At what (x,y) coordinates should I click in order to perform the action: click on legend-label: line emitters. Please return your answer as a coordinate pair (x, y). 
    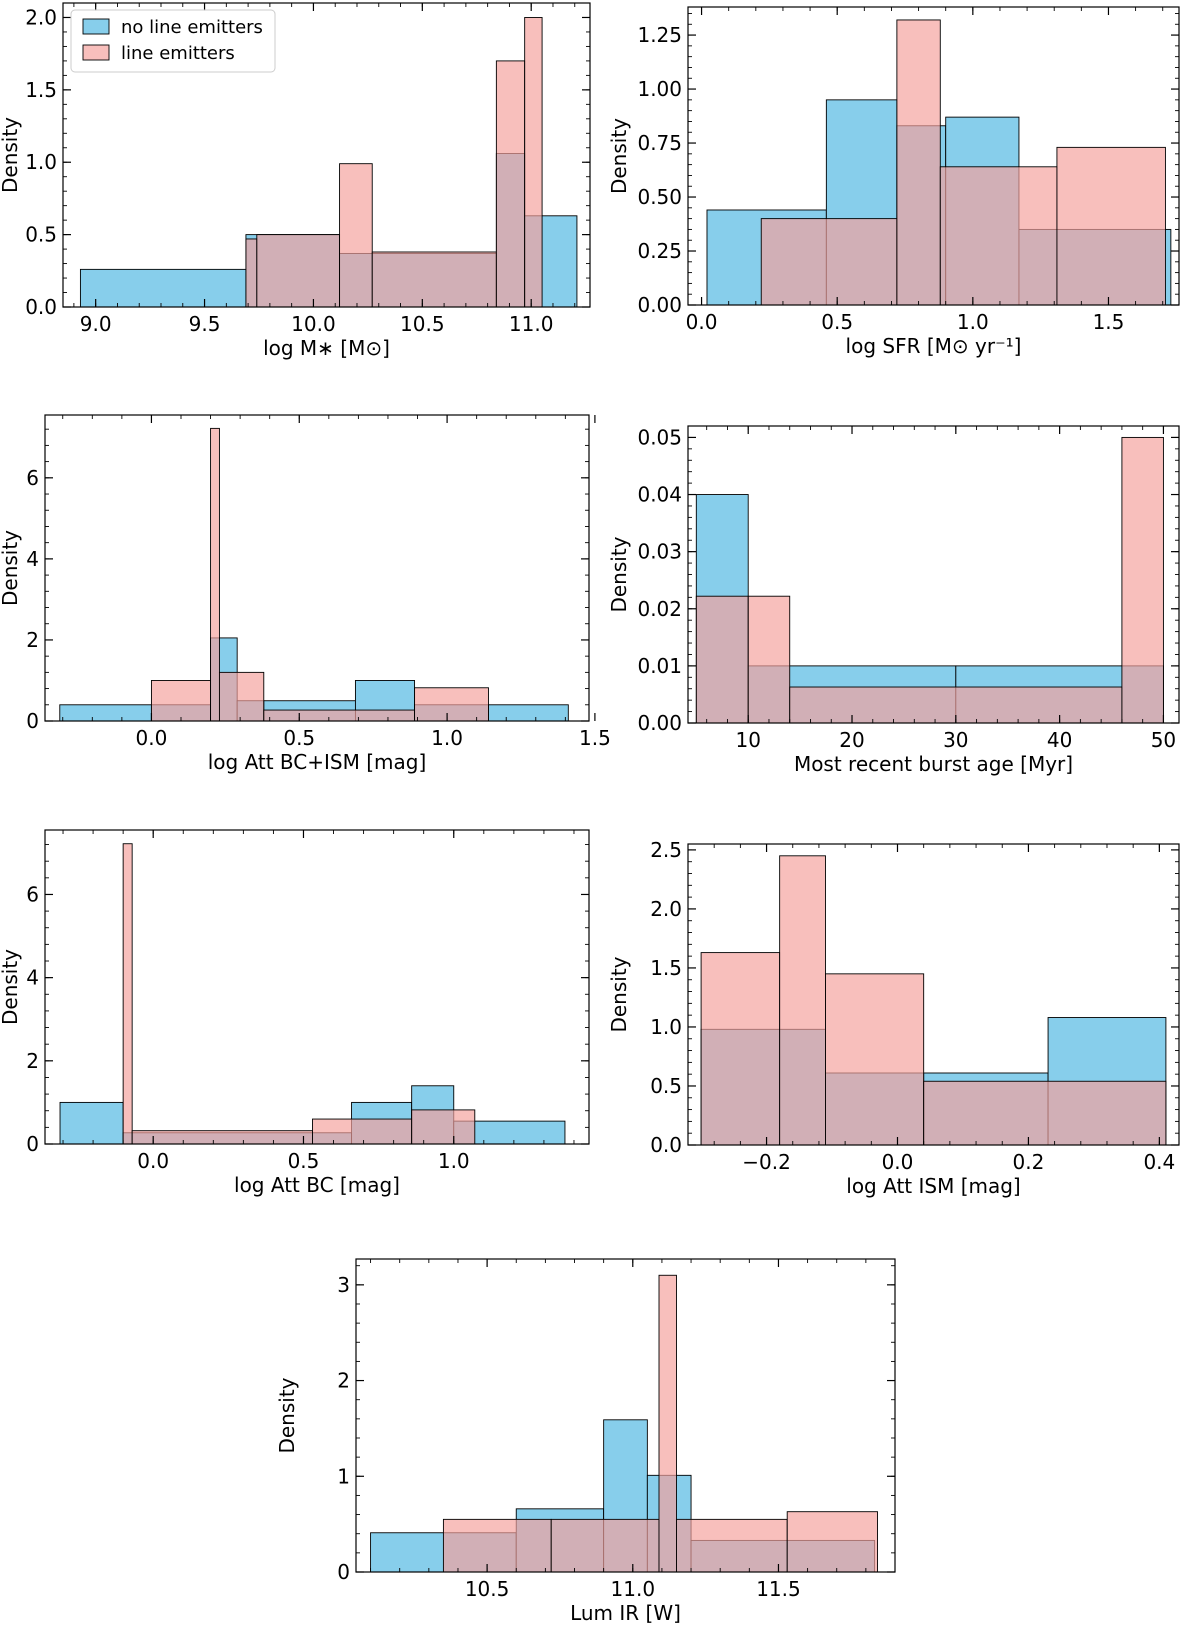
    Looking at the image, I should click on (178, 53).